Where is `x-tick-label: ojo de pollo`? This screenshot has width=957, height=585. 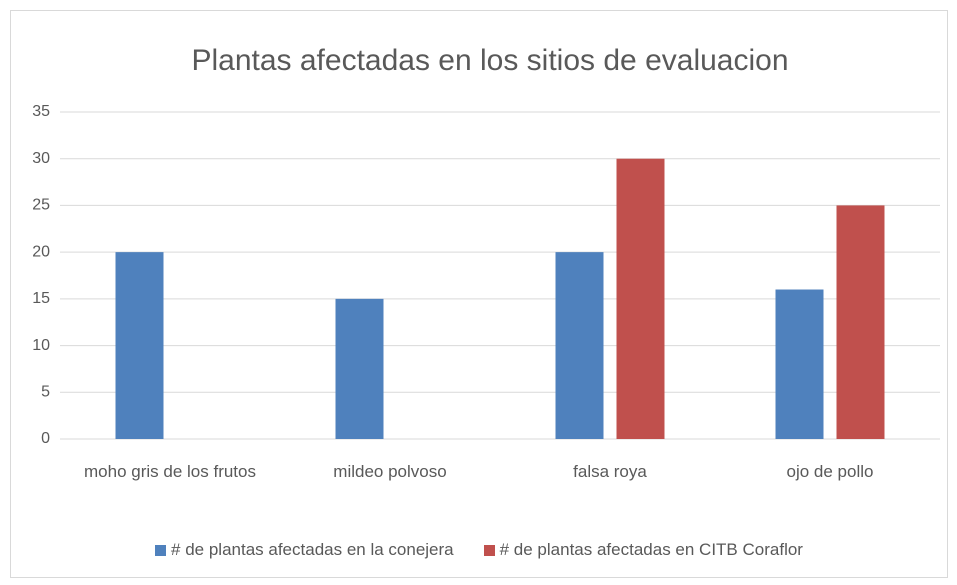 x-tick-label: ojo de pollo is located at coordinates (830, 471).